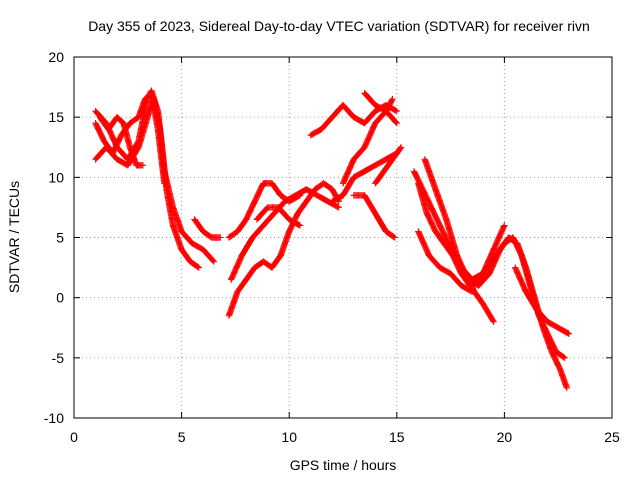 Image resolution: width=640 pixels, height=480 pixels. Describe the element at coordinates (58, 358) in the screenshot. I see `y-tick-label: -5` at that location.